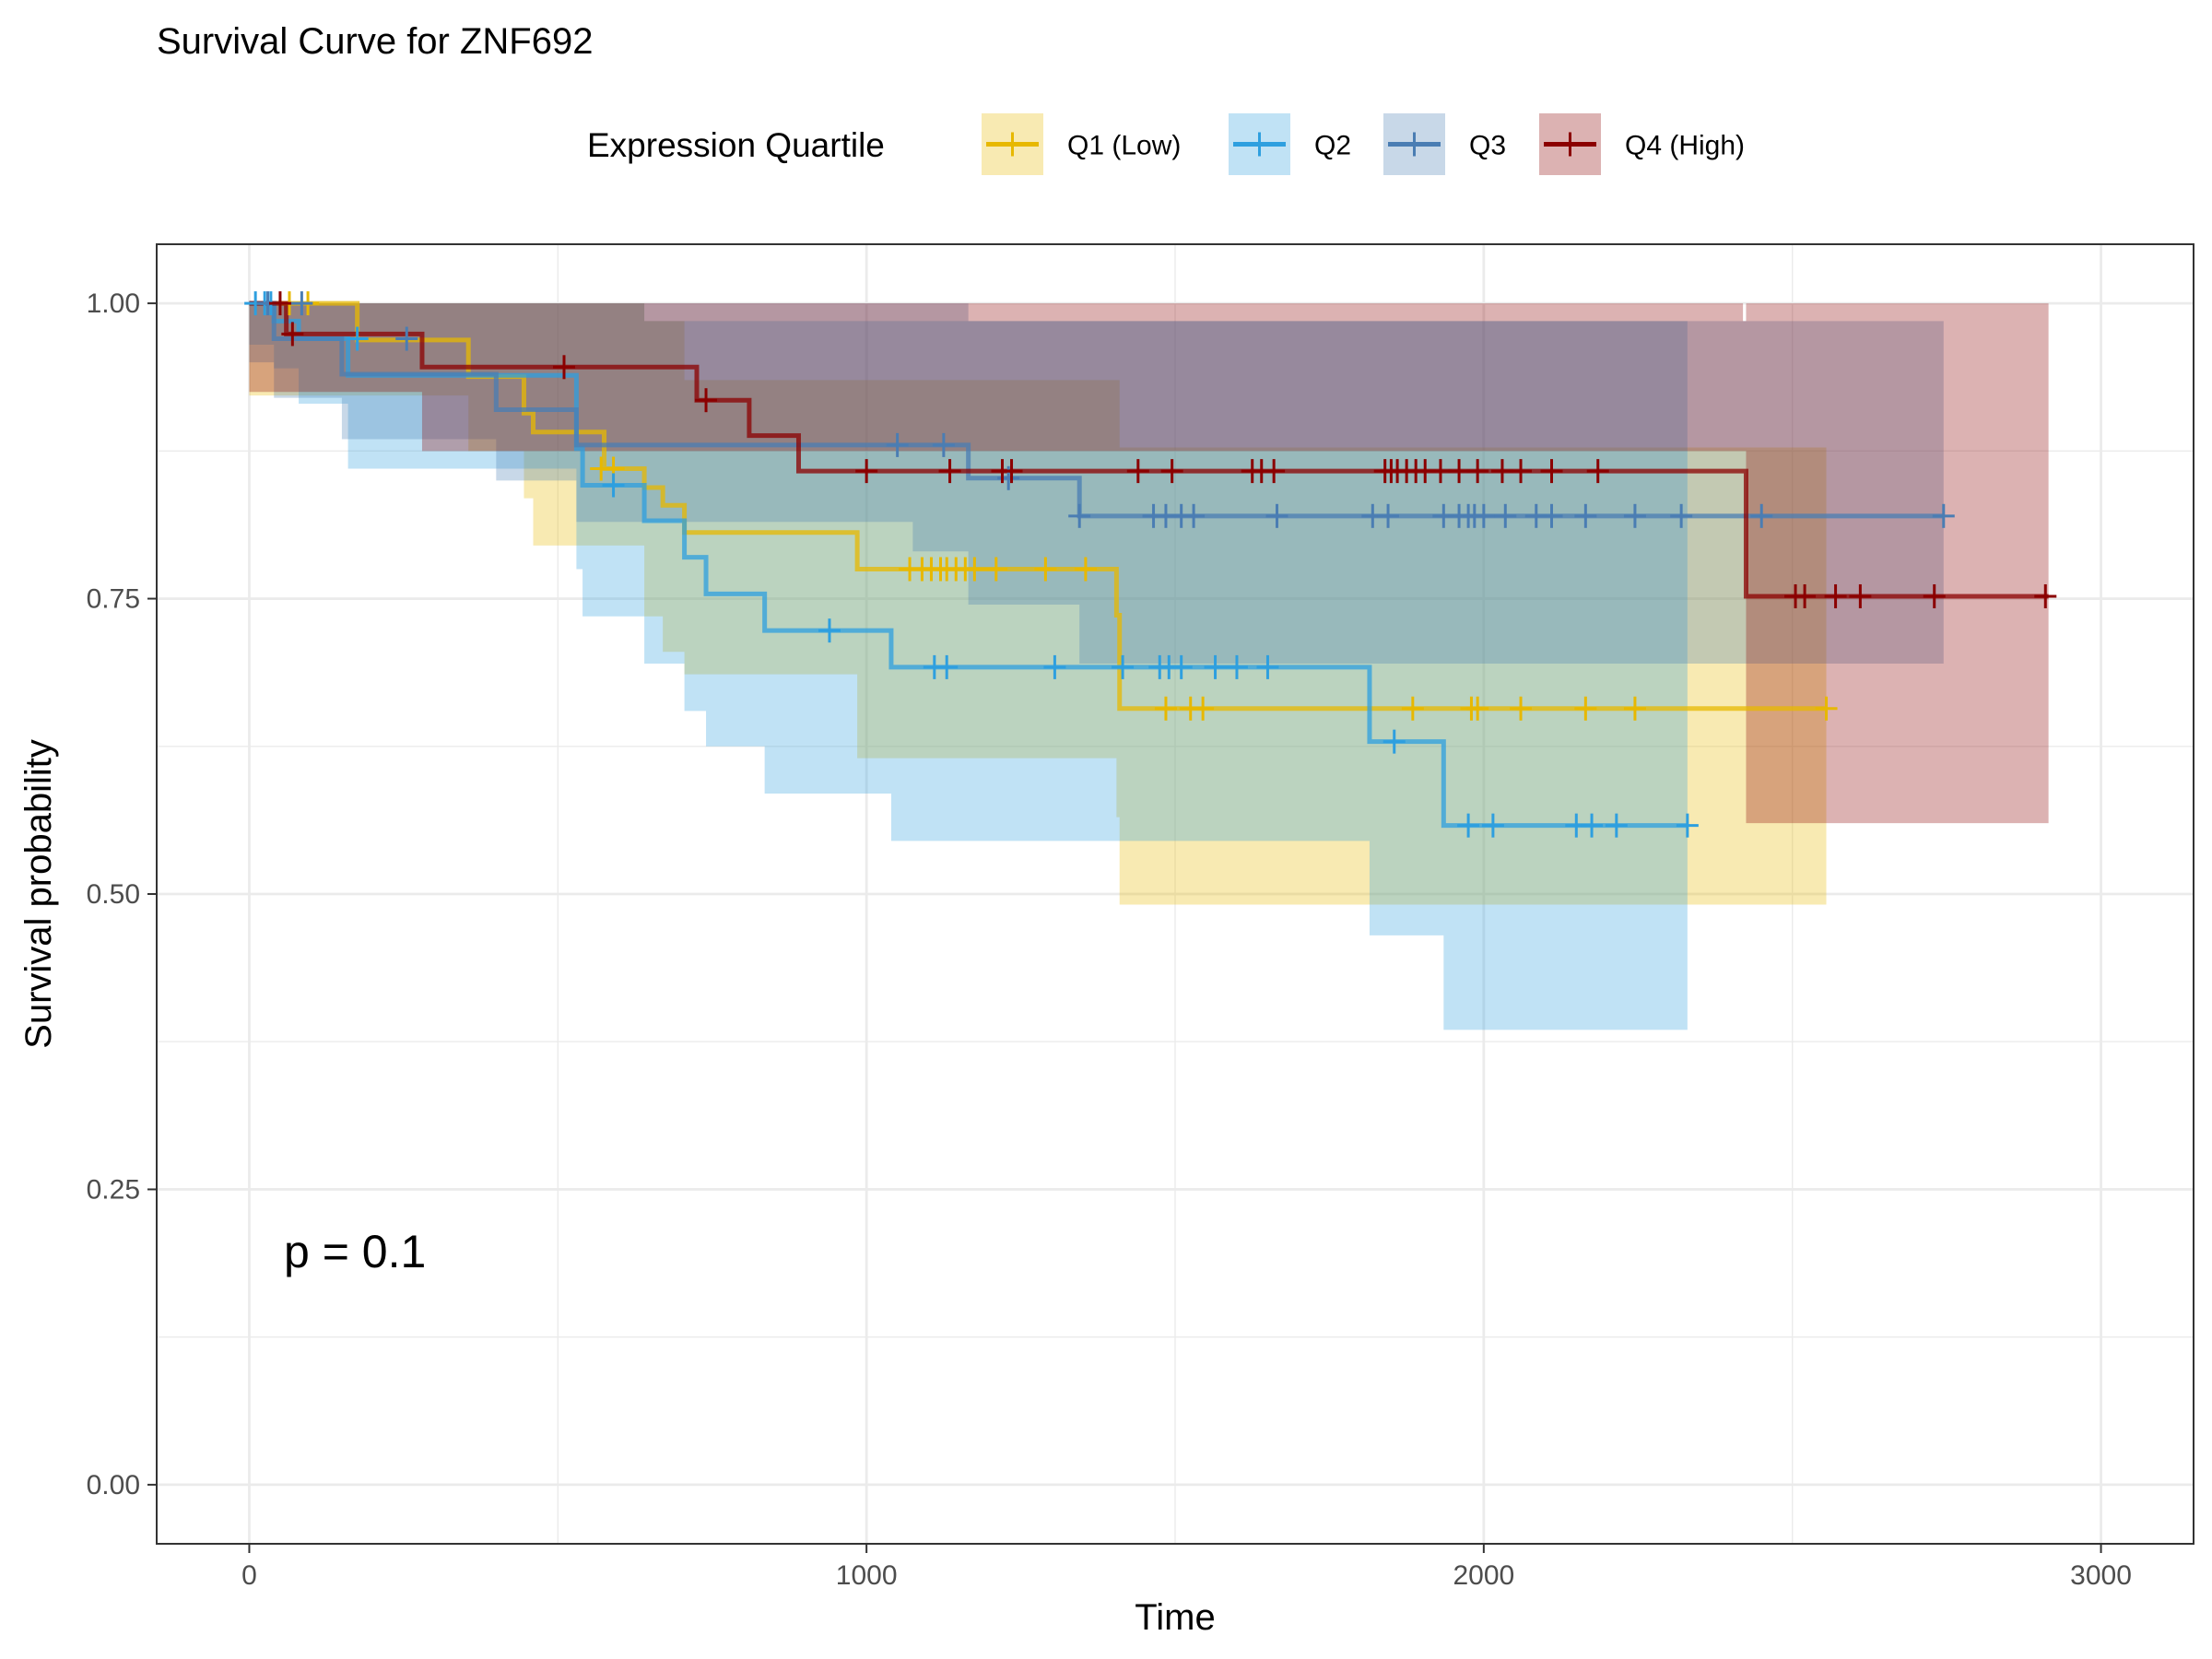 Image resolution: width=2212 pixels, height=1659 pixels. I want to click on x-tick-label: 0, so click(249, 1575).